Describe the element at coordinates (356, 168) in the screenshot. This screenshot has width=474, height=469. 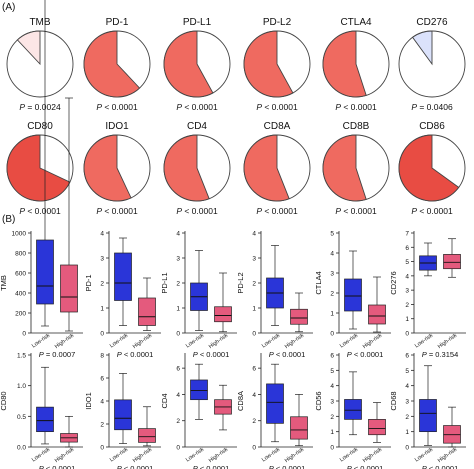
I see `pie-cd8b: CD8B P < 0.0001` at that location.